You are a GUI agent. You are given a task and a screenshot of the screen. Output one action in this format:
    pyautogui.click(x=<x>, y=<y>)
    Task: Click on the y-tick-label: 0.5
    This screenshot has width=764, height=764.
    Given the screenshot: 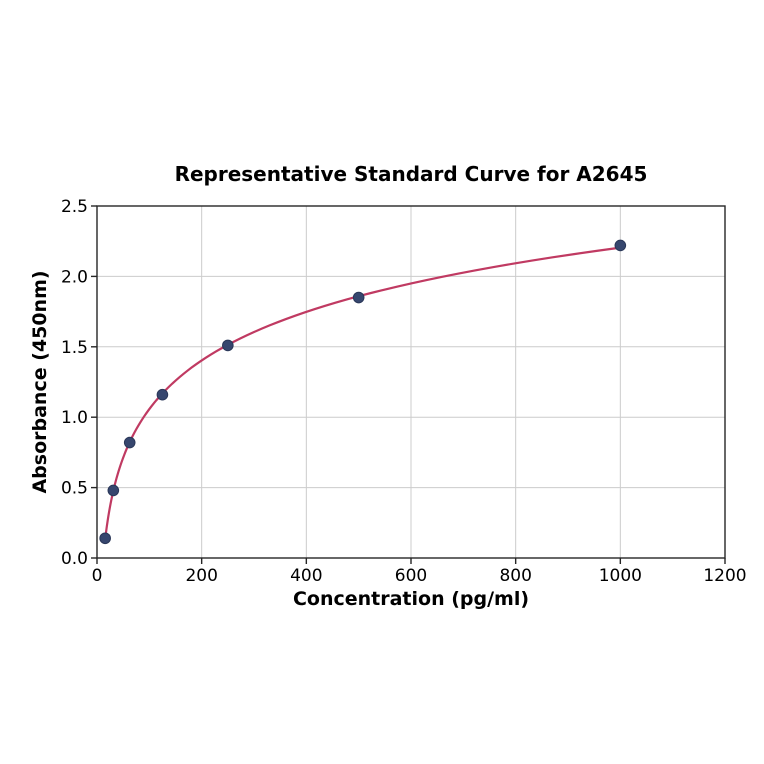 What is the action you would take?
    pyautogui.click(x=74, y=489)
    